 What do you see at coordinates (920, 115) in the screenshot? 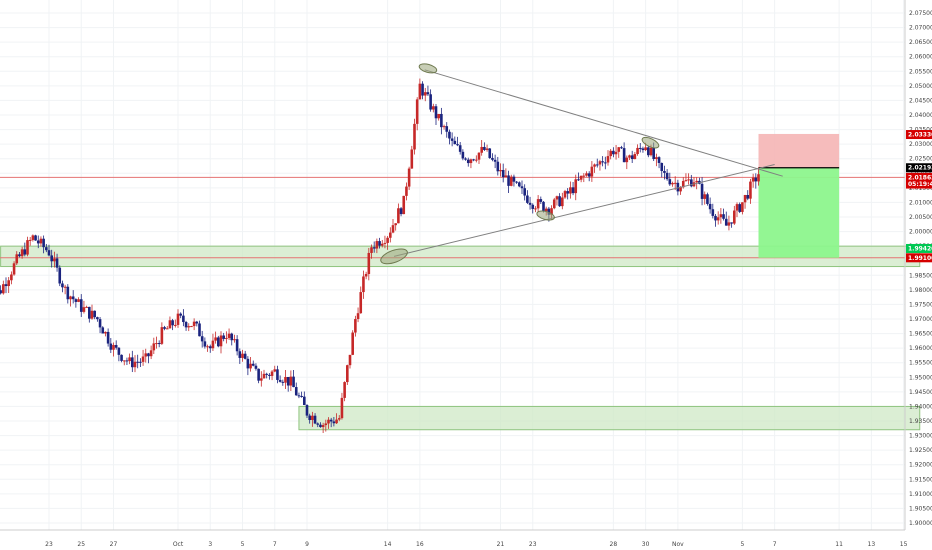
I see `y-tick-label: 2.04000` at bounding box center [920, 115].